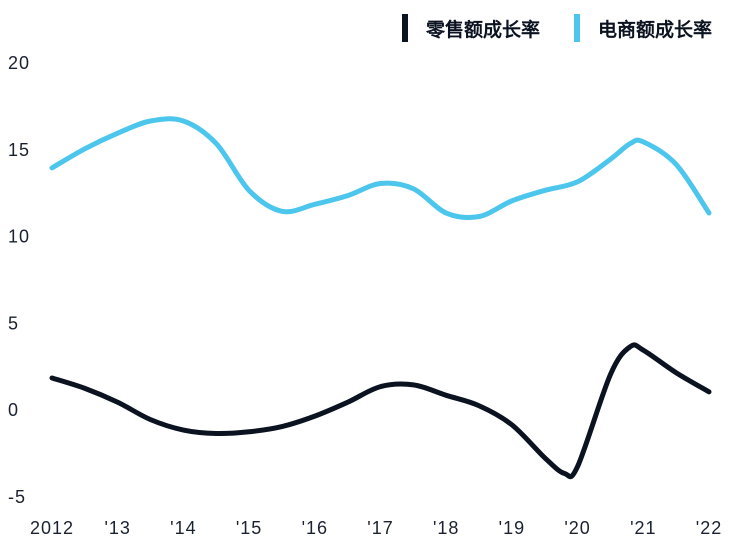 The height and width of the screenshot is (550, 742). What do you see at coordinates (52, 528) in the screenshot?
I see `x-tick-label: 2012` at bounding box center [52, 528].